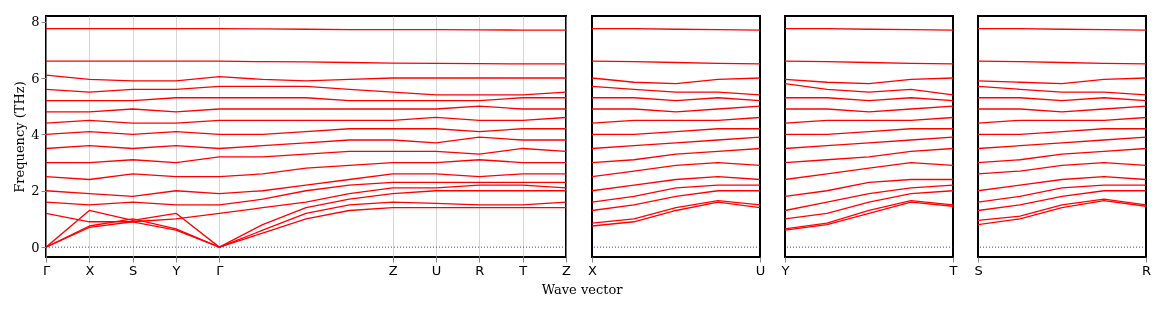 This screenshot has width=1159, height=310. Describe the element at coordinates (582, 289) in the screenshot. I see `x-axis-title: Wave vector` at that location.